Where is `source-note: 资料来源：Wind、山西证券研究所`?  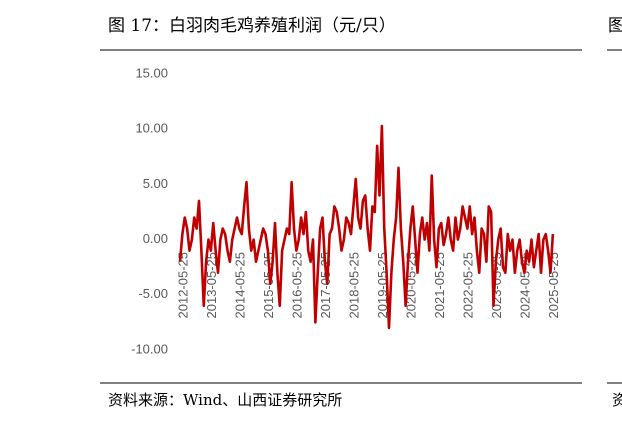
source-note: 资料来源：Wind、山西证券研究所 is located at coordinates (225, 400).